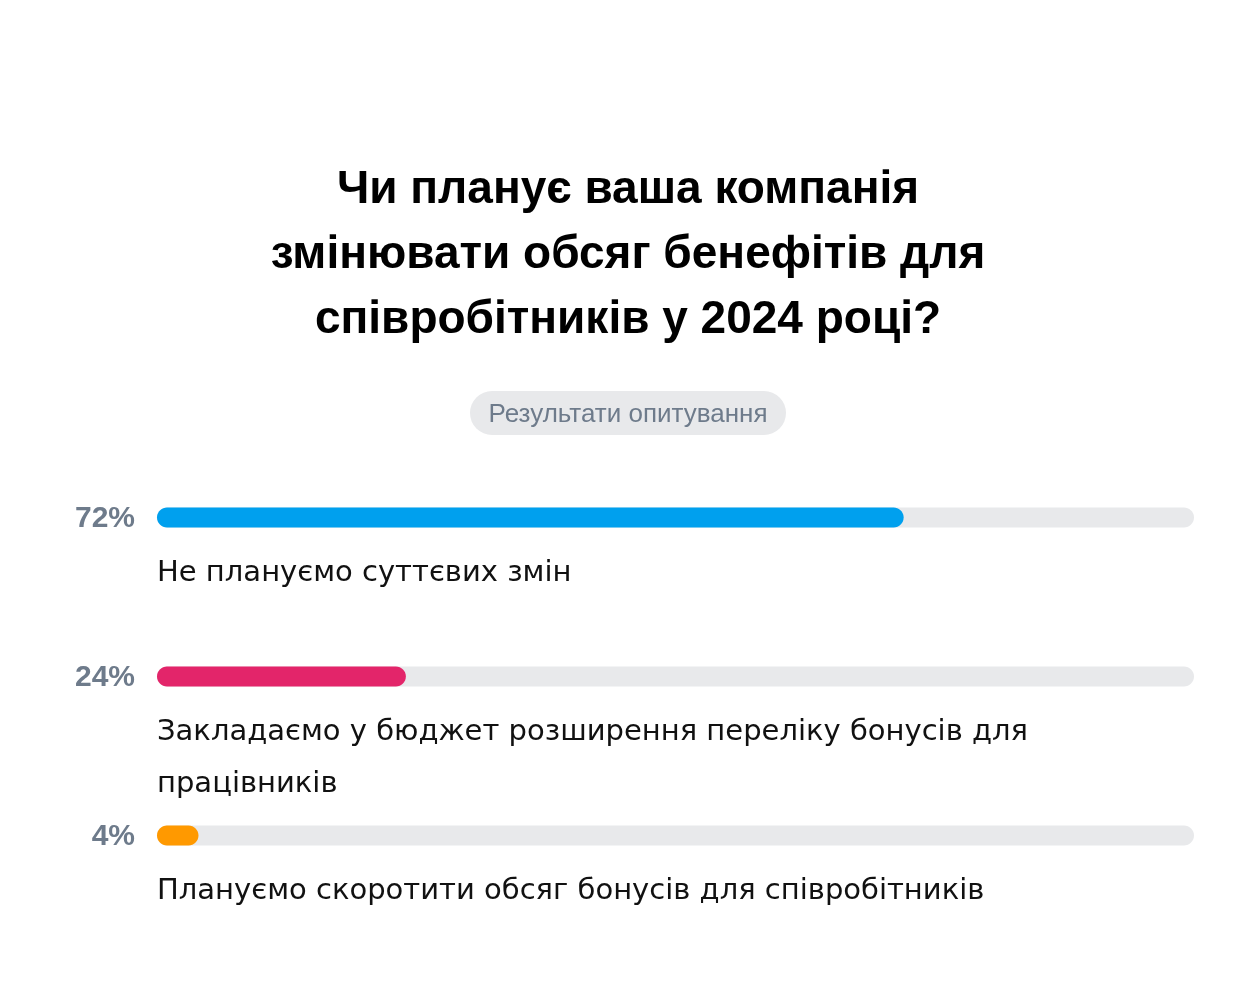 This screenshot has height=982, width=1256. I want to click on data-label: 72%, so click(104, 516).